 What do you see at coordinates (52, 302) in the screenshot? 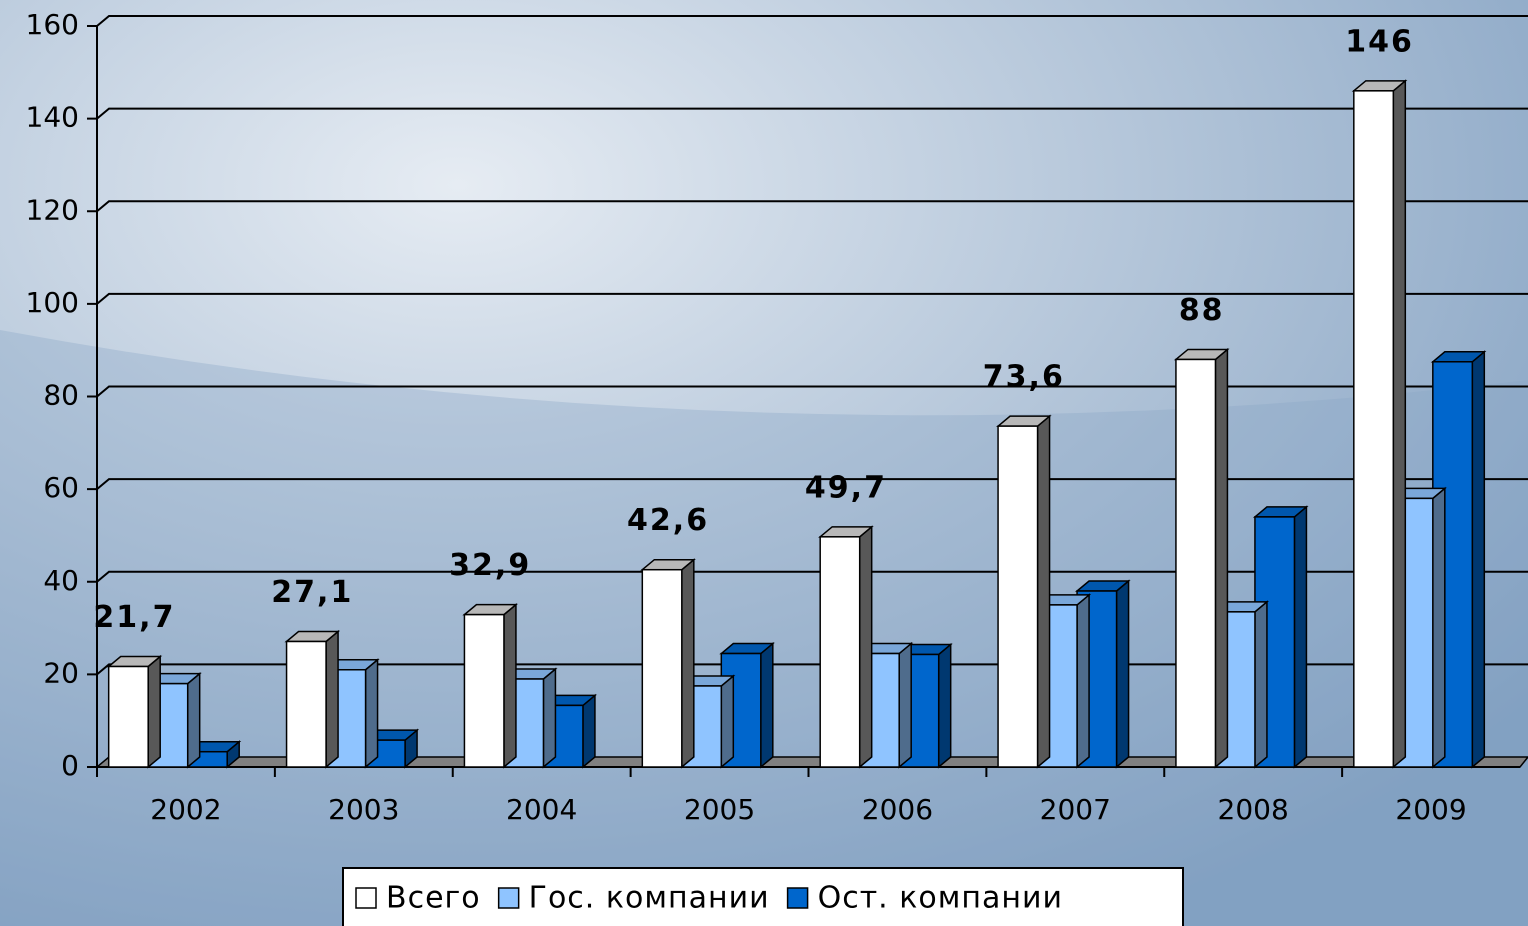
I see `y-tick-label: 100` at bounding box center [52, 302].